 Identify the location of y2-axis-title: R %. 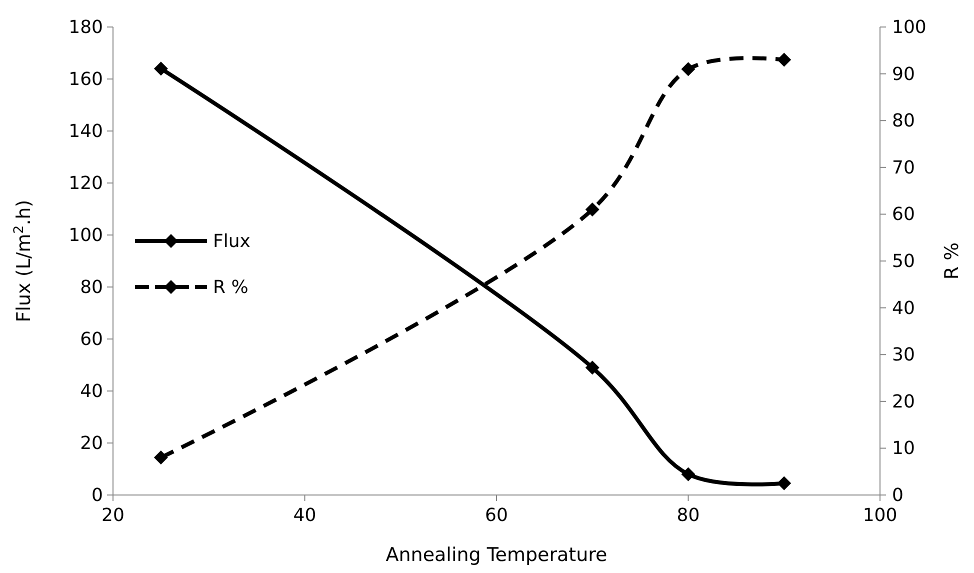
(952, 261).